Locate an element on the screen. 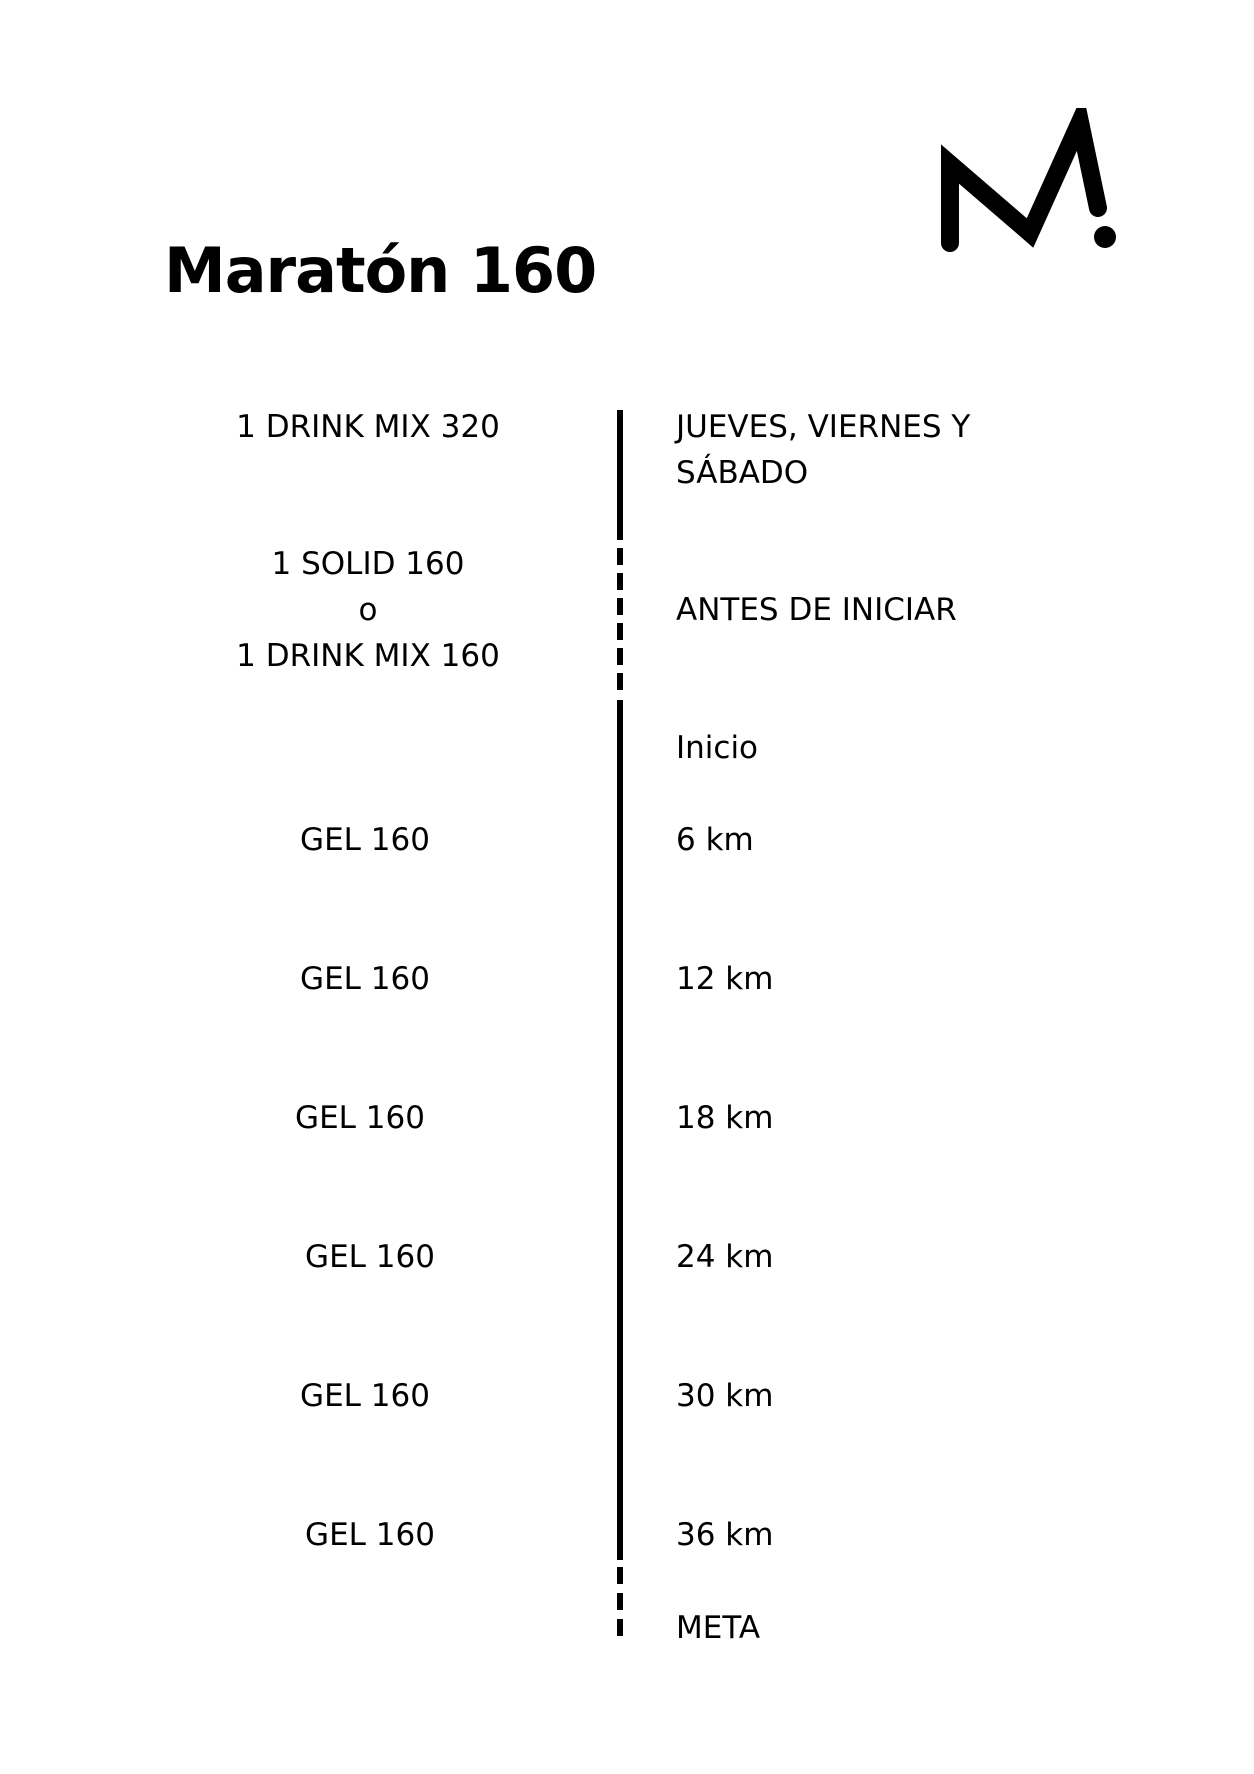 The width and height of the screenshot is (1254, 1774). timeline-row-moment: 12 km is located at coordinates (725, 979).